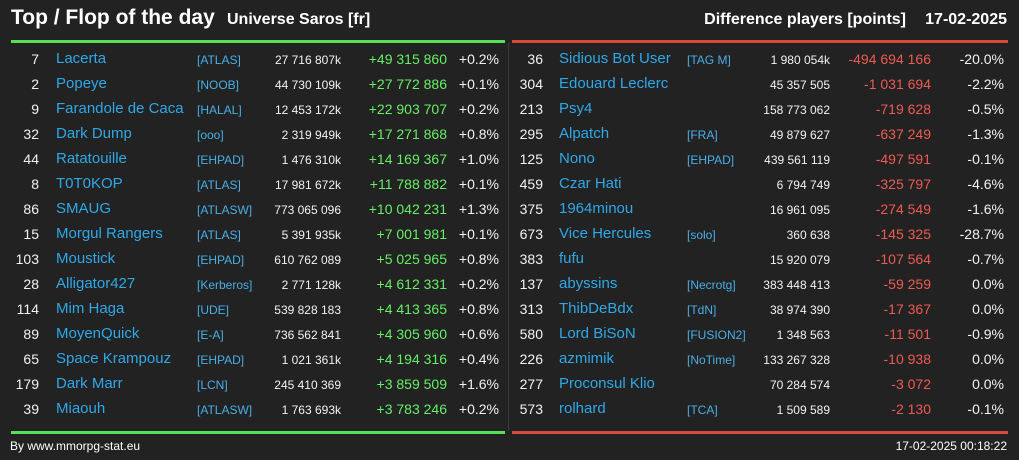  Describe the element at coordinates (478, 234) in the screenshot. I see `percent-change: +0.1%` at that location.